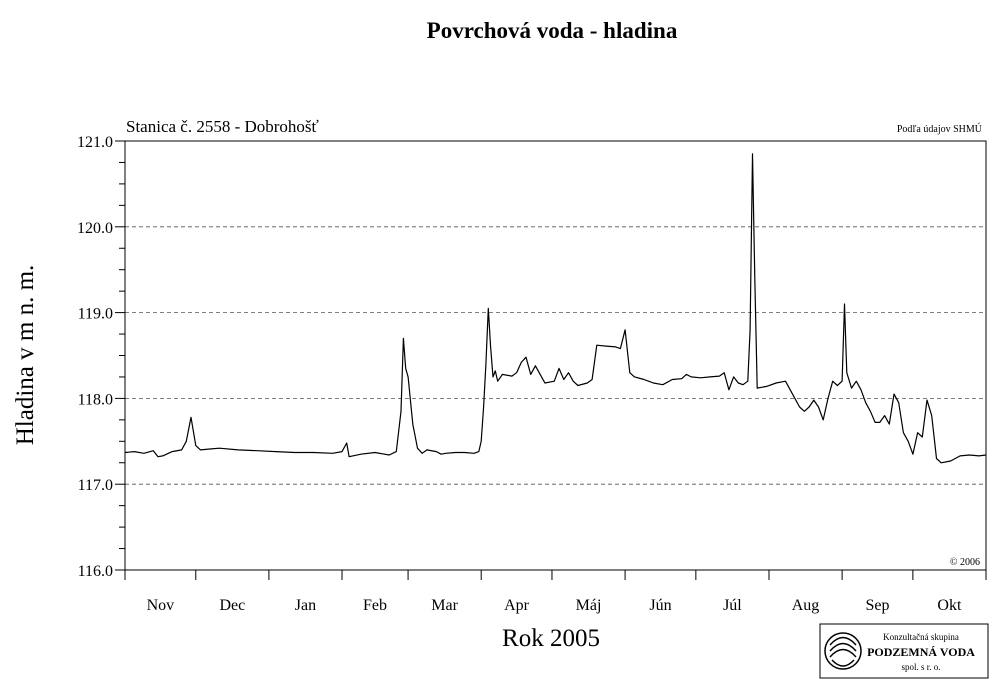  Describe the element at coordinates (95, 485) in the screenshot. I see `y-tick-label-1: 117.0` at that location.